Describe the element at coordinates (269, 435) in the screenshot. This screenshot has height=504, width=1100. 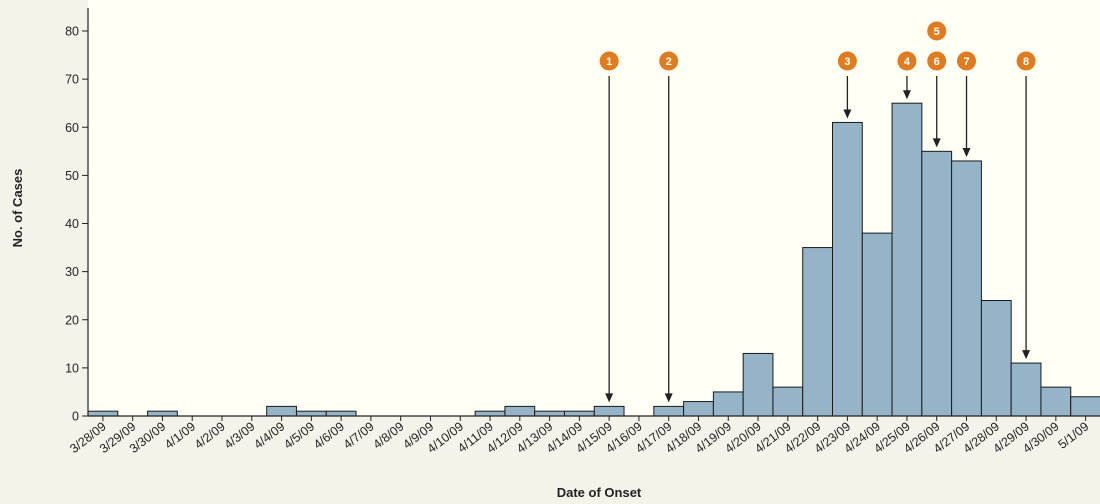
I see `x-tick-label-4/4/09: 4/4/09` at that location.